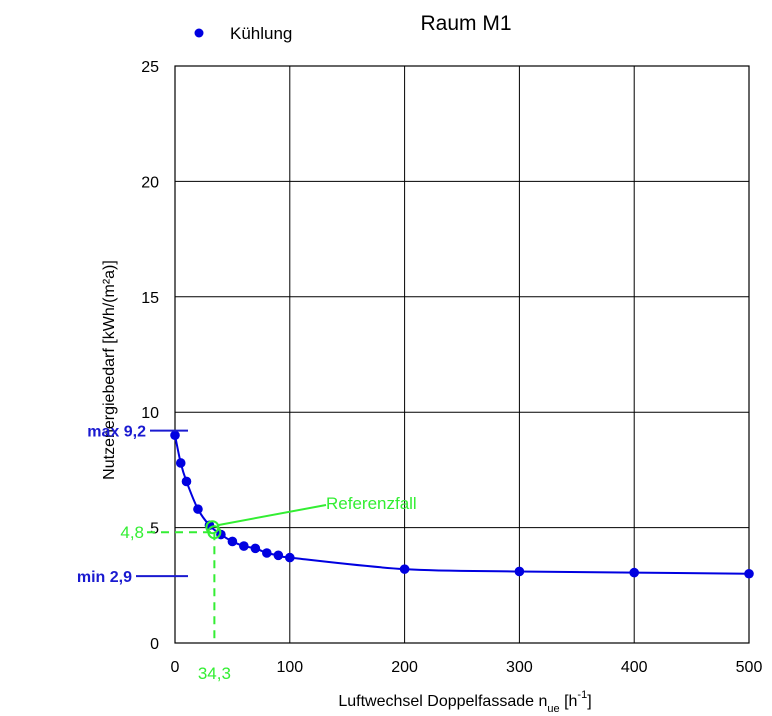 The image size is (772, 716). Describe the element at coordinates (154, 529) in the screenshot. I see `y-tick-label: 5` at that location.